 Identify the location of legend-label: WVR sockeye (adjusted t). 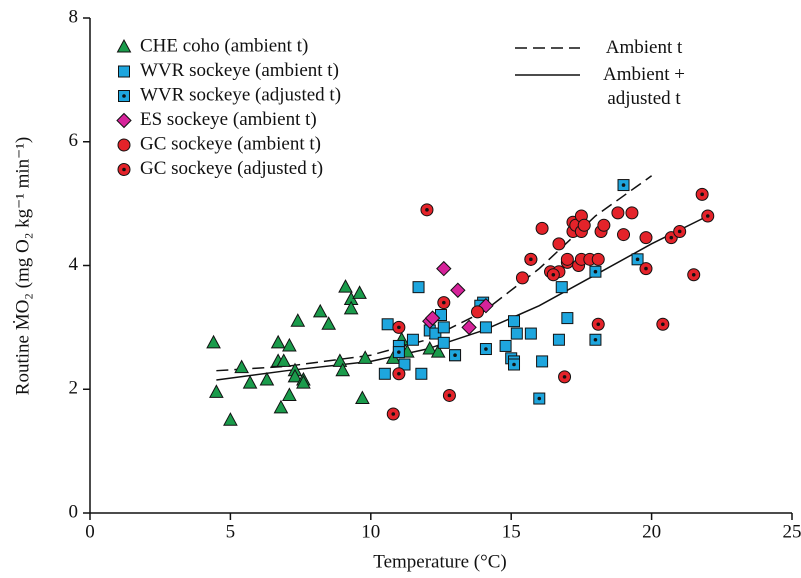
(240, 94).